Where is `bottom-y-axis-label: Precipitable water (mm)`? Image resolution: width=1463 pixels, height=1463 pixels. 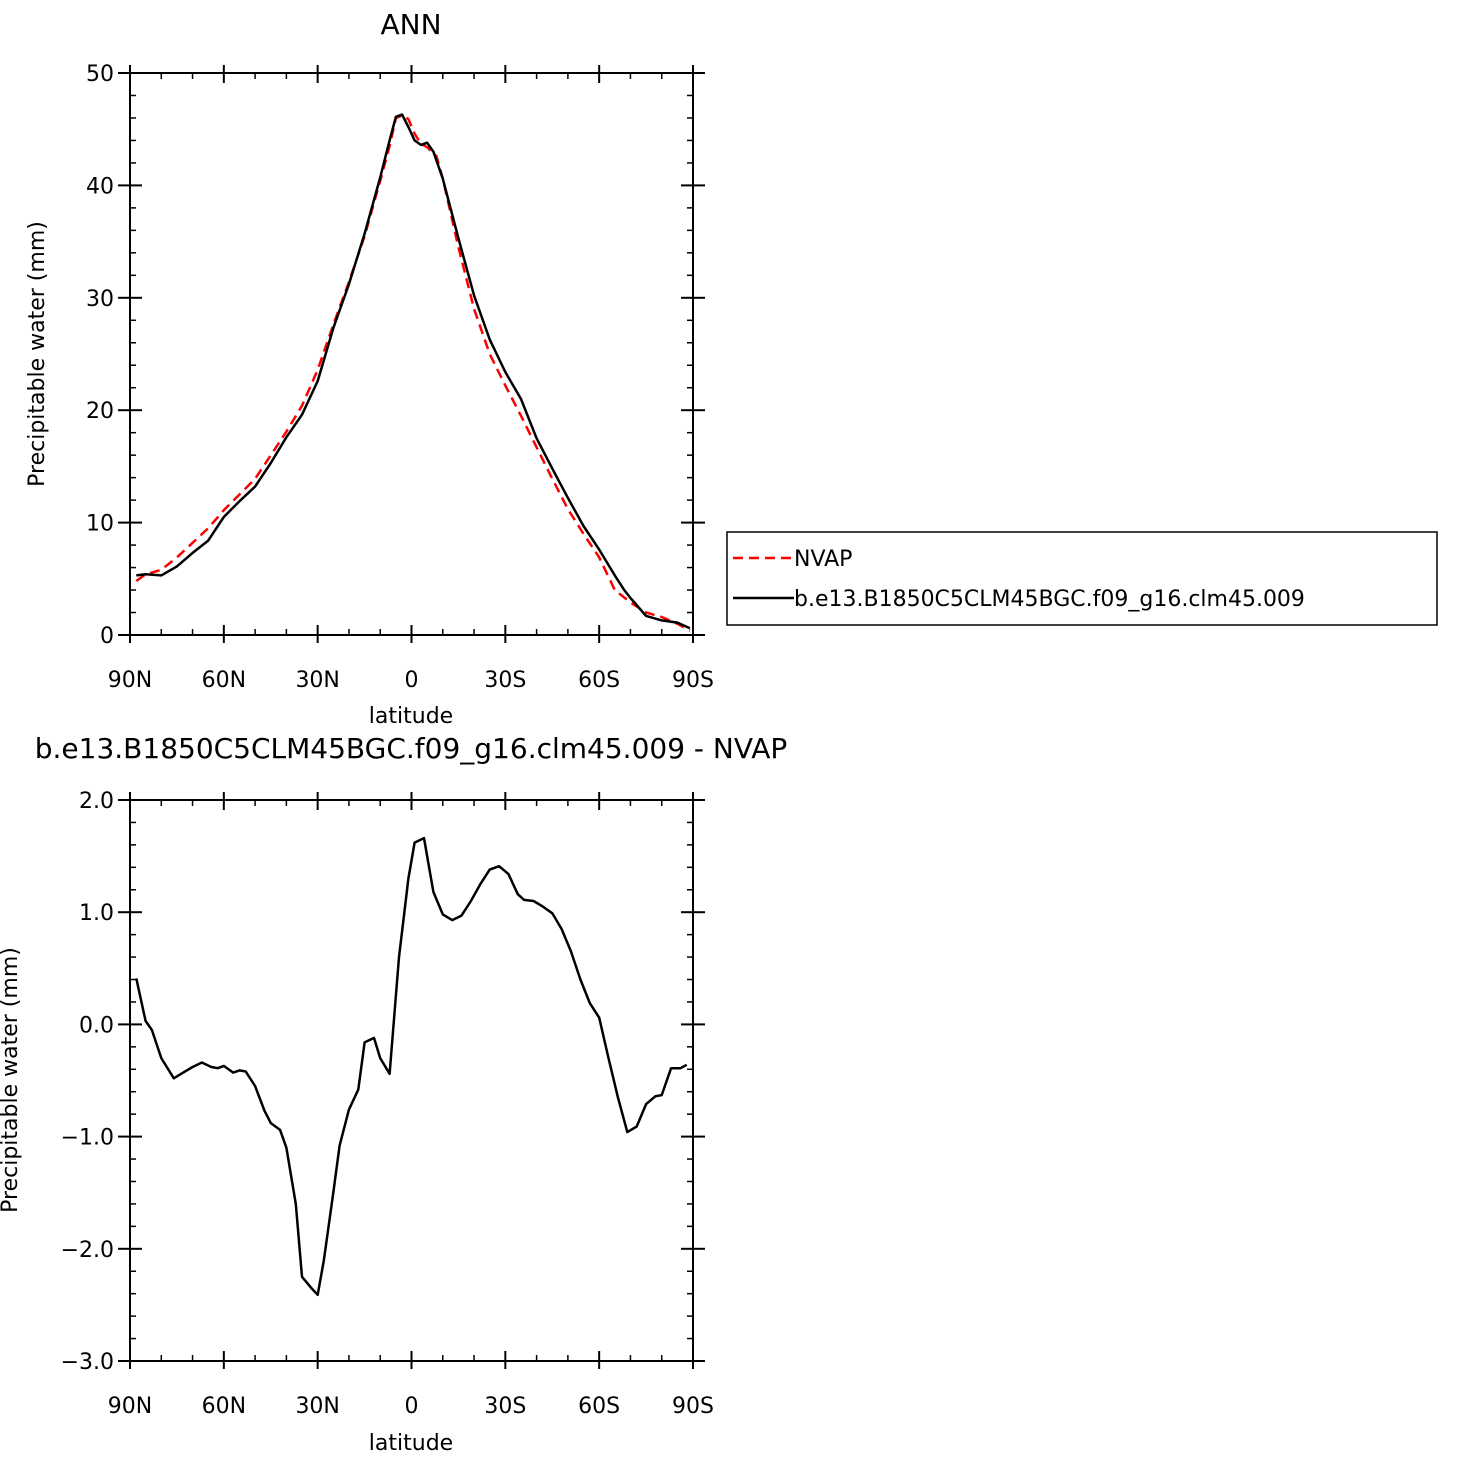
bottom-y-axis-label: Precipitable water (mm) is located at coordinates (11, 1080).